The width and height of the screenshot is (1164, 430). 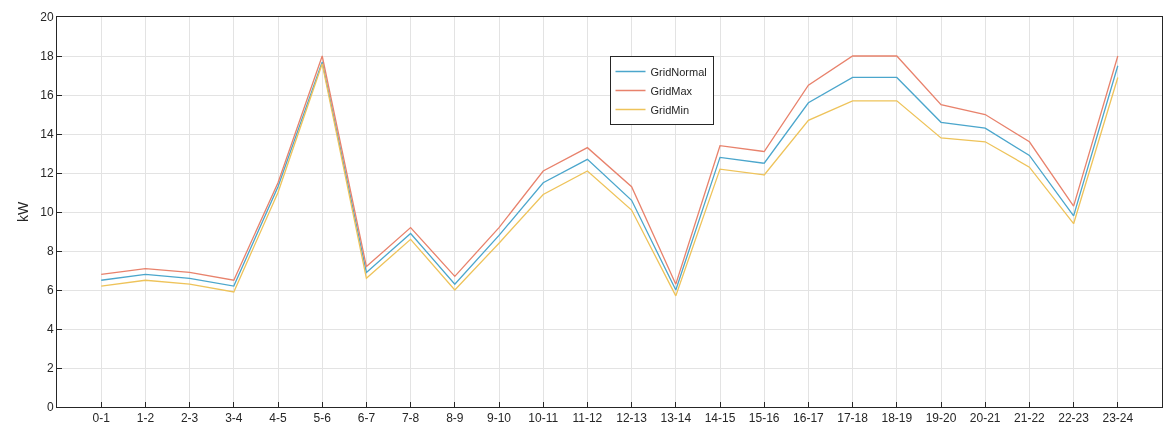 What do you see at coordinates (47, 134) in the screenshot?
I see `y-tick-label: 14` at bounding box center [47, 134].